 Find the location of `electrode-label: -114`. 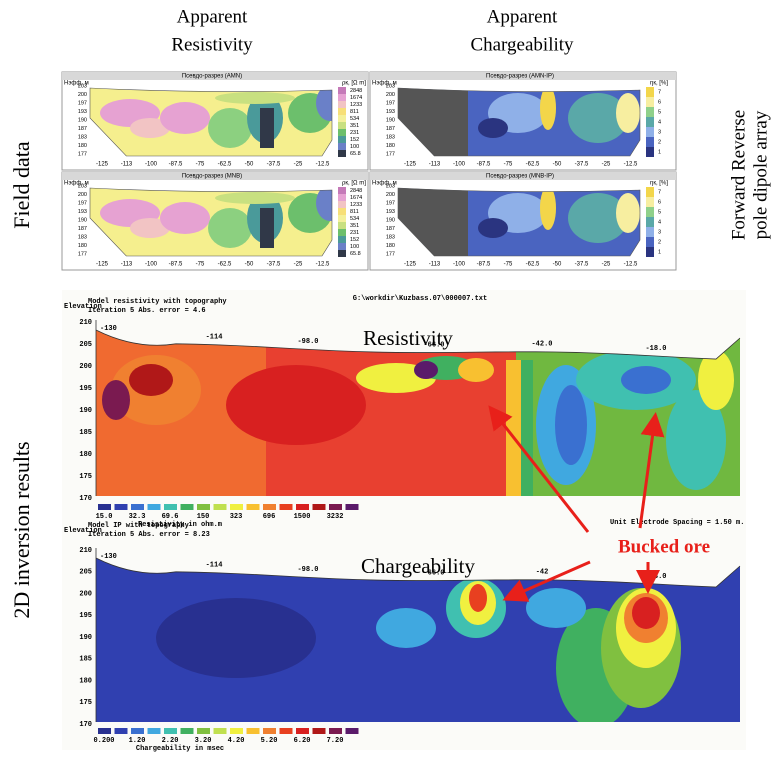

electrode-label: -114 is located at coordinates (214, 566).